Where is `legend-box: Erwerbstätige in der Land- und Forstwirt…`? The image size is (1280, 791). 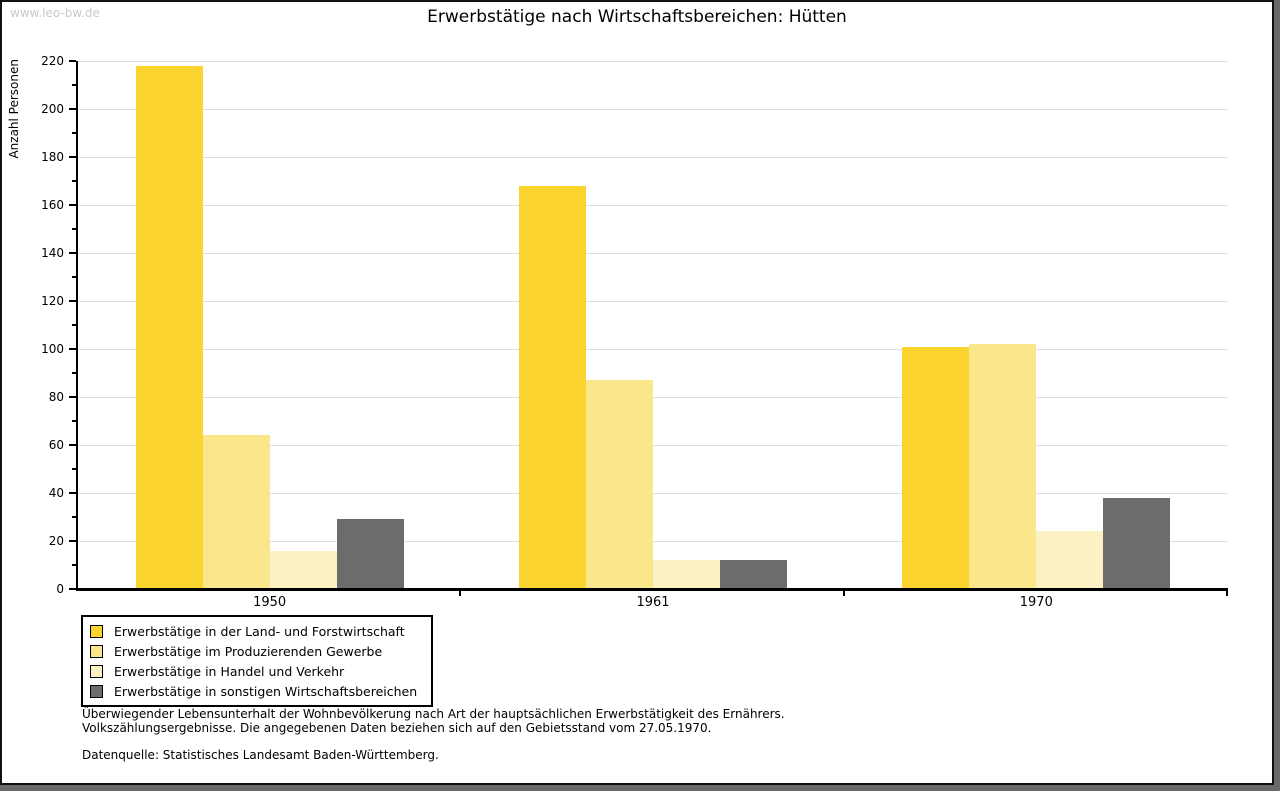 legend-box: Erwerbstätige in der Land- und Forstwirt… is located at coordinates (257, 661).